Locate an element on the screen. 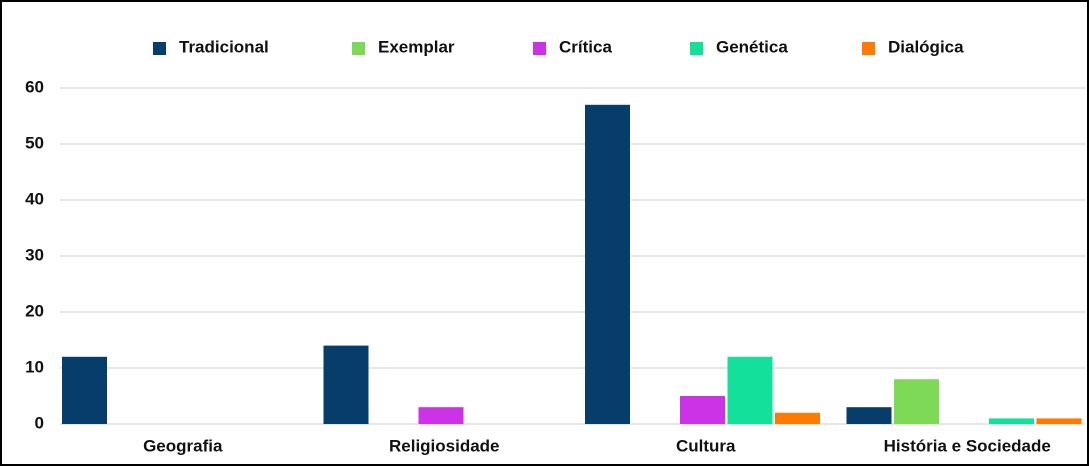 The image size is (1089, 466). x-tick-label: Religiosidade is located at coordinates (444, 445).